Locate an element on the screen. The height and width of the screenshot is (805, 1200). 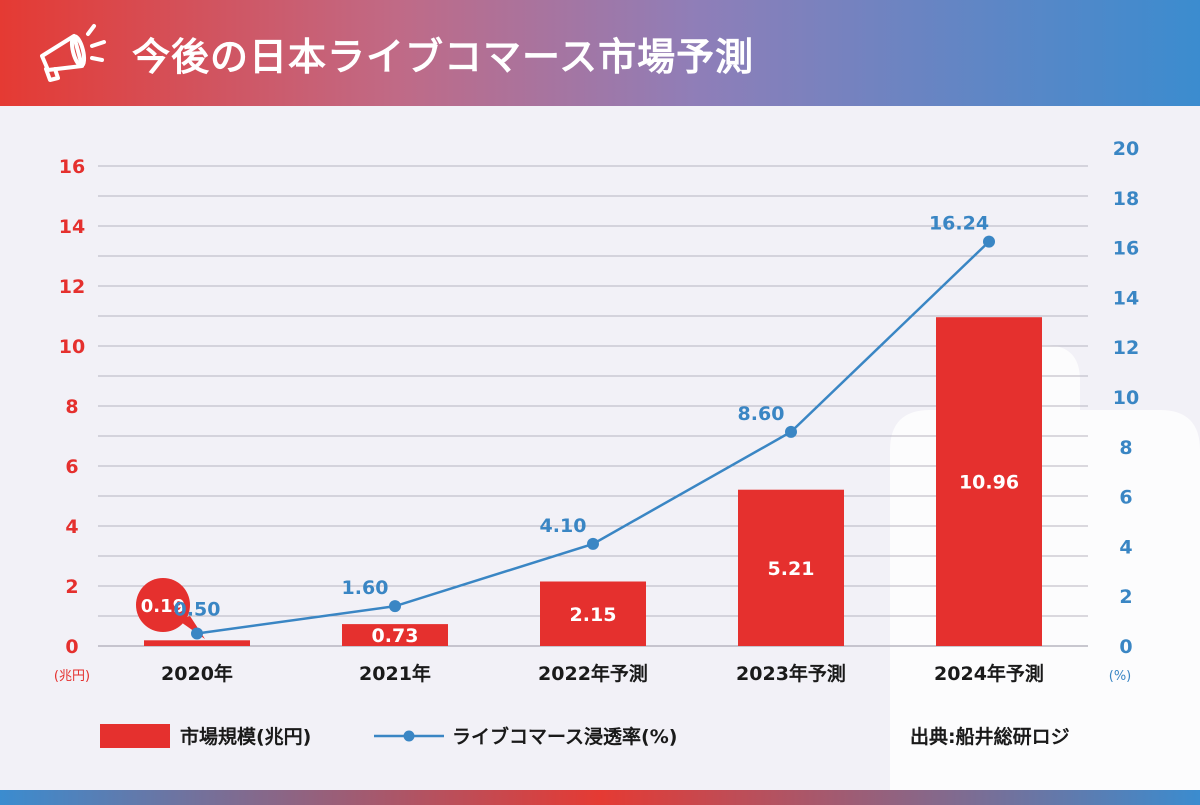
left-axis-tick: 2 is located at coordinates (71, 587).